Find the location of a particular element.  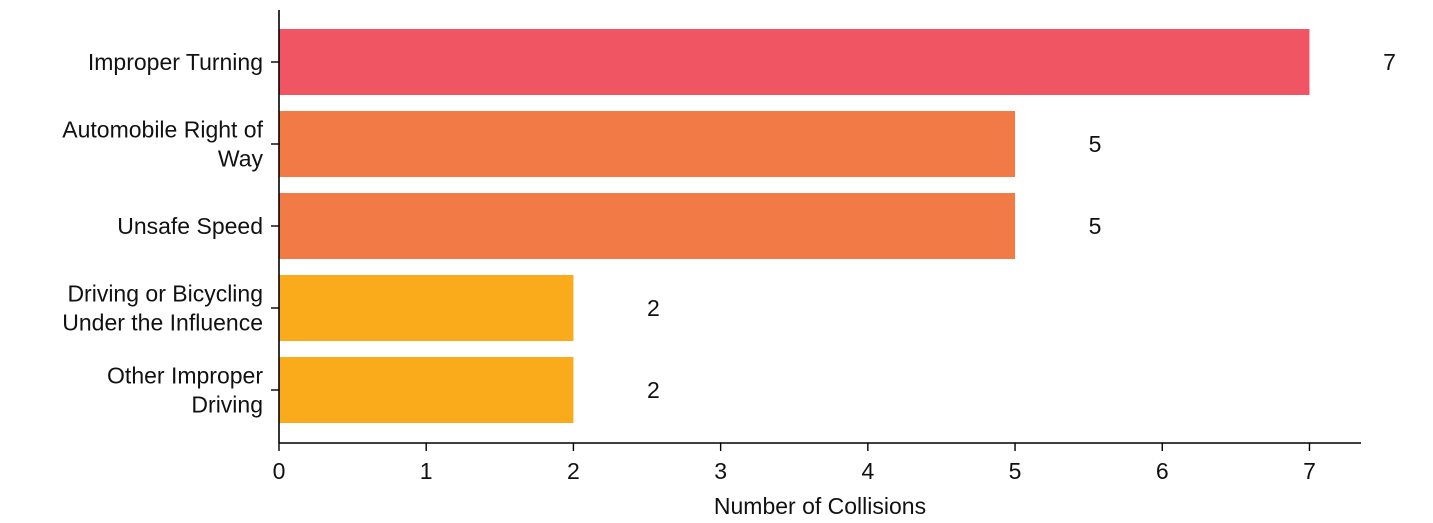

x-tick-label-4: 4 is located at coordinates (867, 471).